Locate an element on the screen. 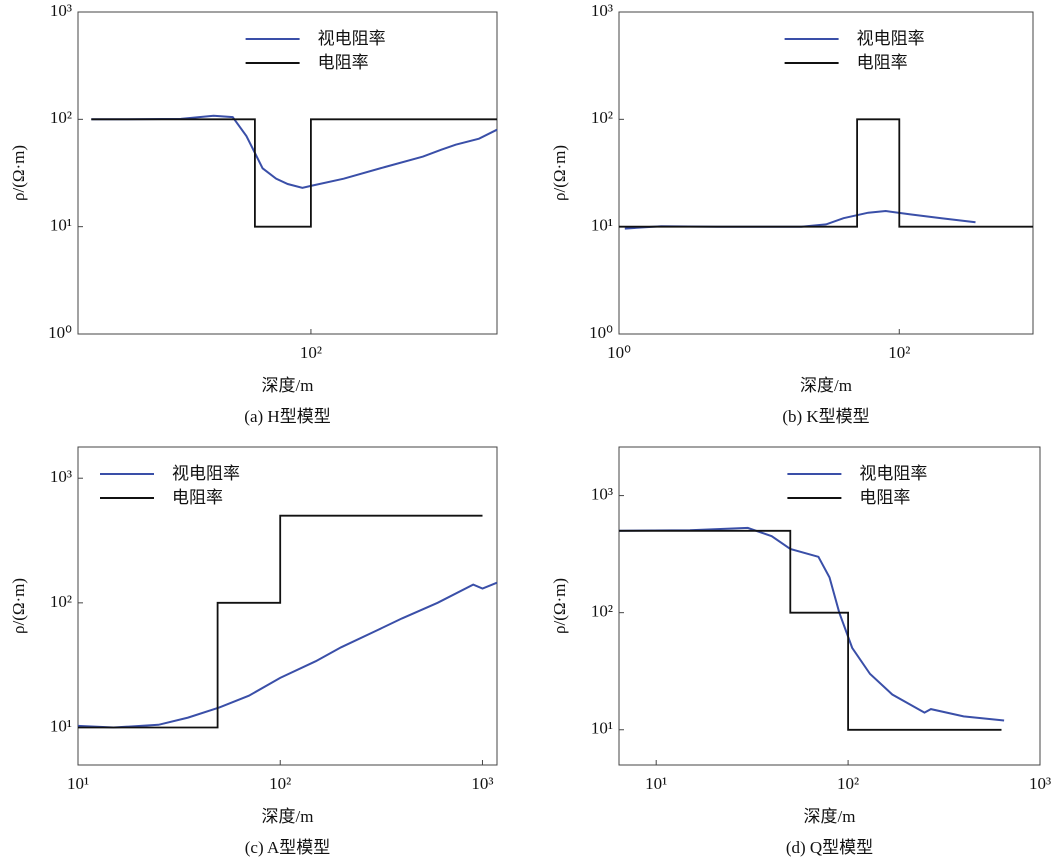 The height and width of the screenshot is (861, 1059). figure-caption: (b) K型模型 is located at coordinates (825, 416).